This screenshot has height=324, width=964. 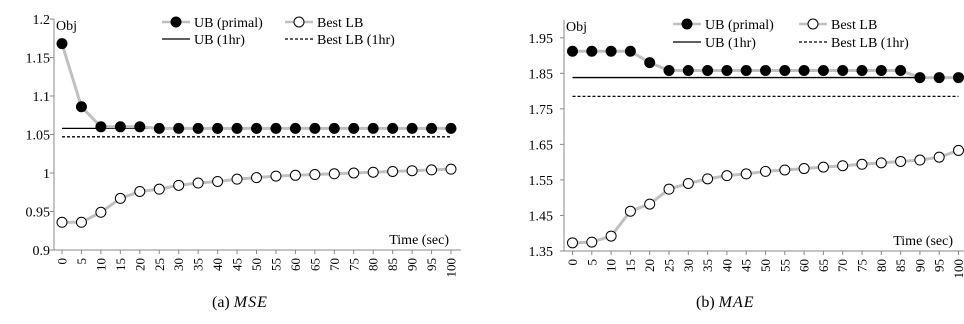 I want to click on ub-primal-line, so click(x=255, y=86).